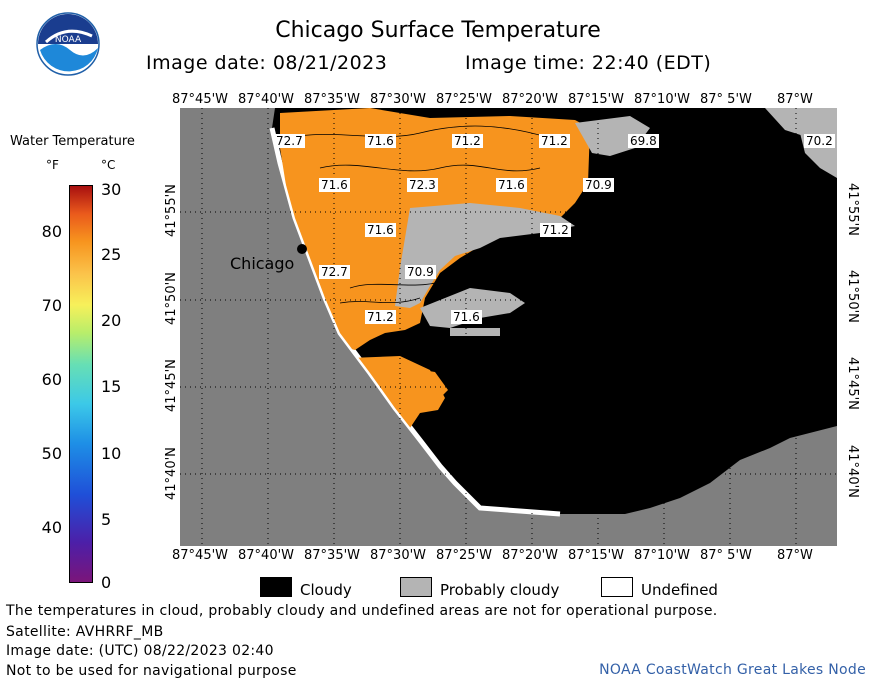 This screenshot has height=687, width=876. What do you see at coordinates (85, 632) in the screenshot?
I see `satellite-text: Satellite: AVHRRF_MB` at bounding box center [85, 632].